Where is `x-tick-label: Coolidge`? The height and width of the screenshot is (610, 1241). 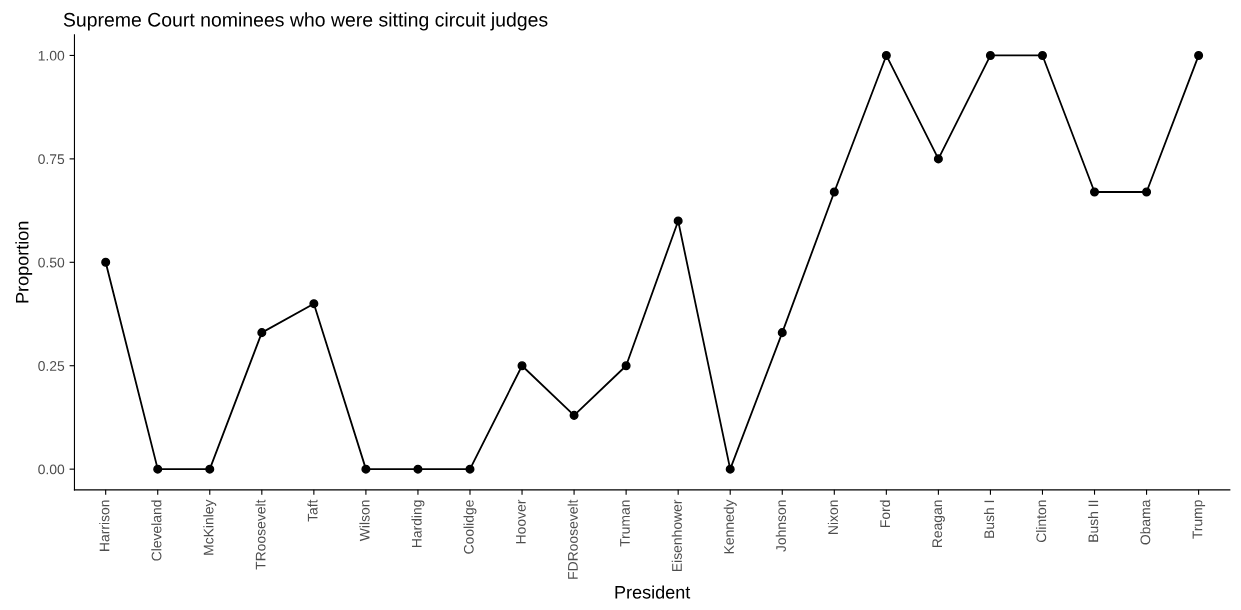 x-tick-label: Coolidge is located at coordinates (470, 527).